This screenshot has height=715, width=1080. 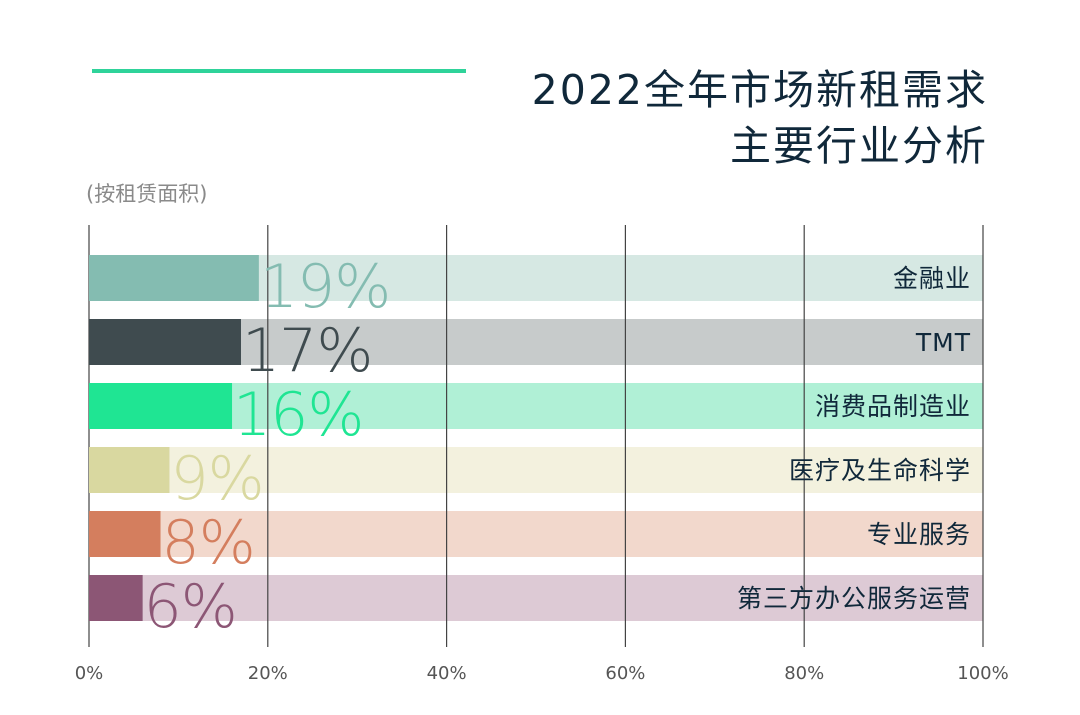 I want to click on category-label: TMT, so click(x=943, y=342).